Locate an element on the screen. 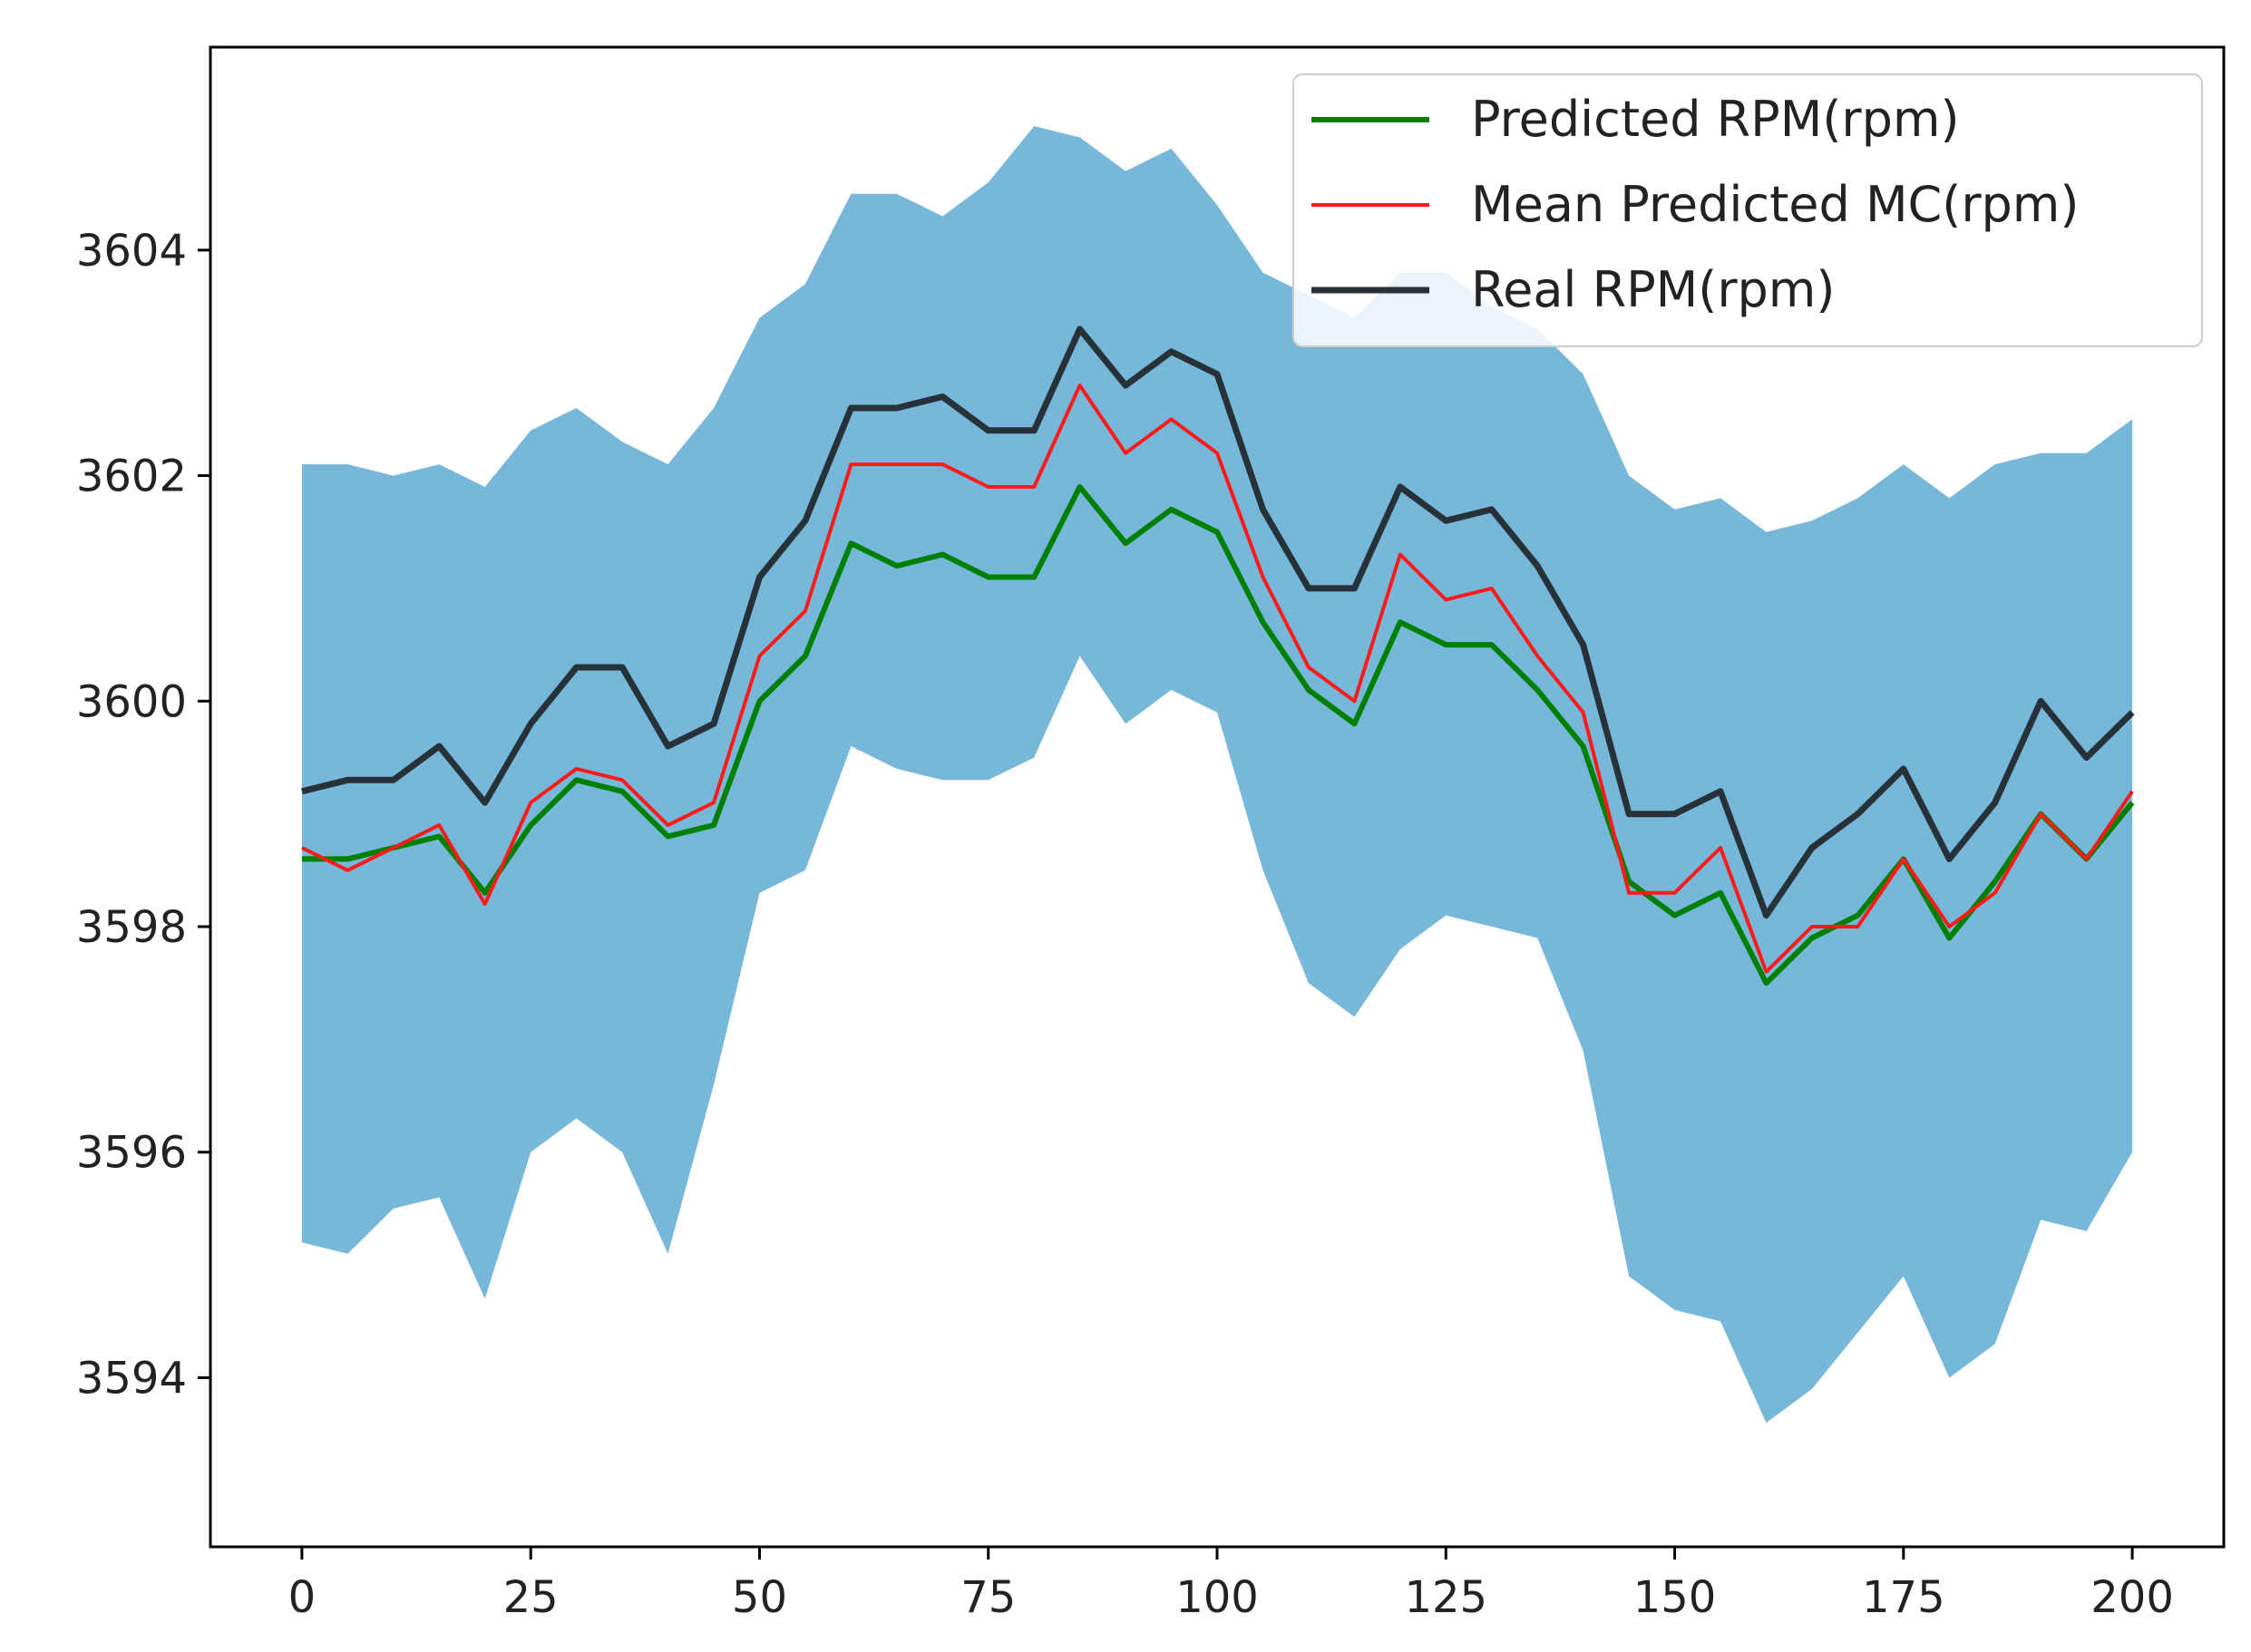 This screenshot has height=1652, width=2251. x-tick-label: 100 is located at coordinates (1217, 1598).